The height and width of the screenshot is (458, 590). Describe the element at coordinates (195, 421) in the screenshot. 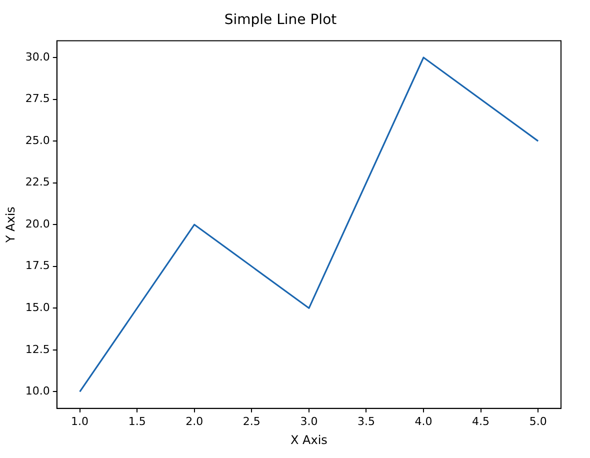

I see `x-tick-label: 2.0` at that location.